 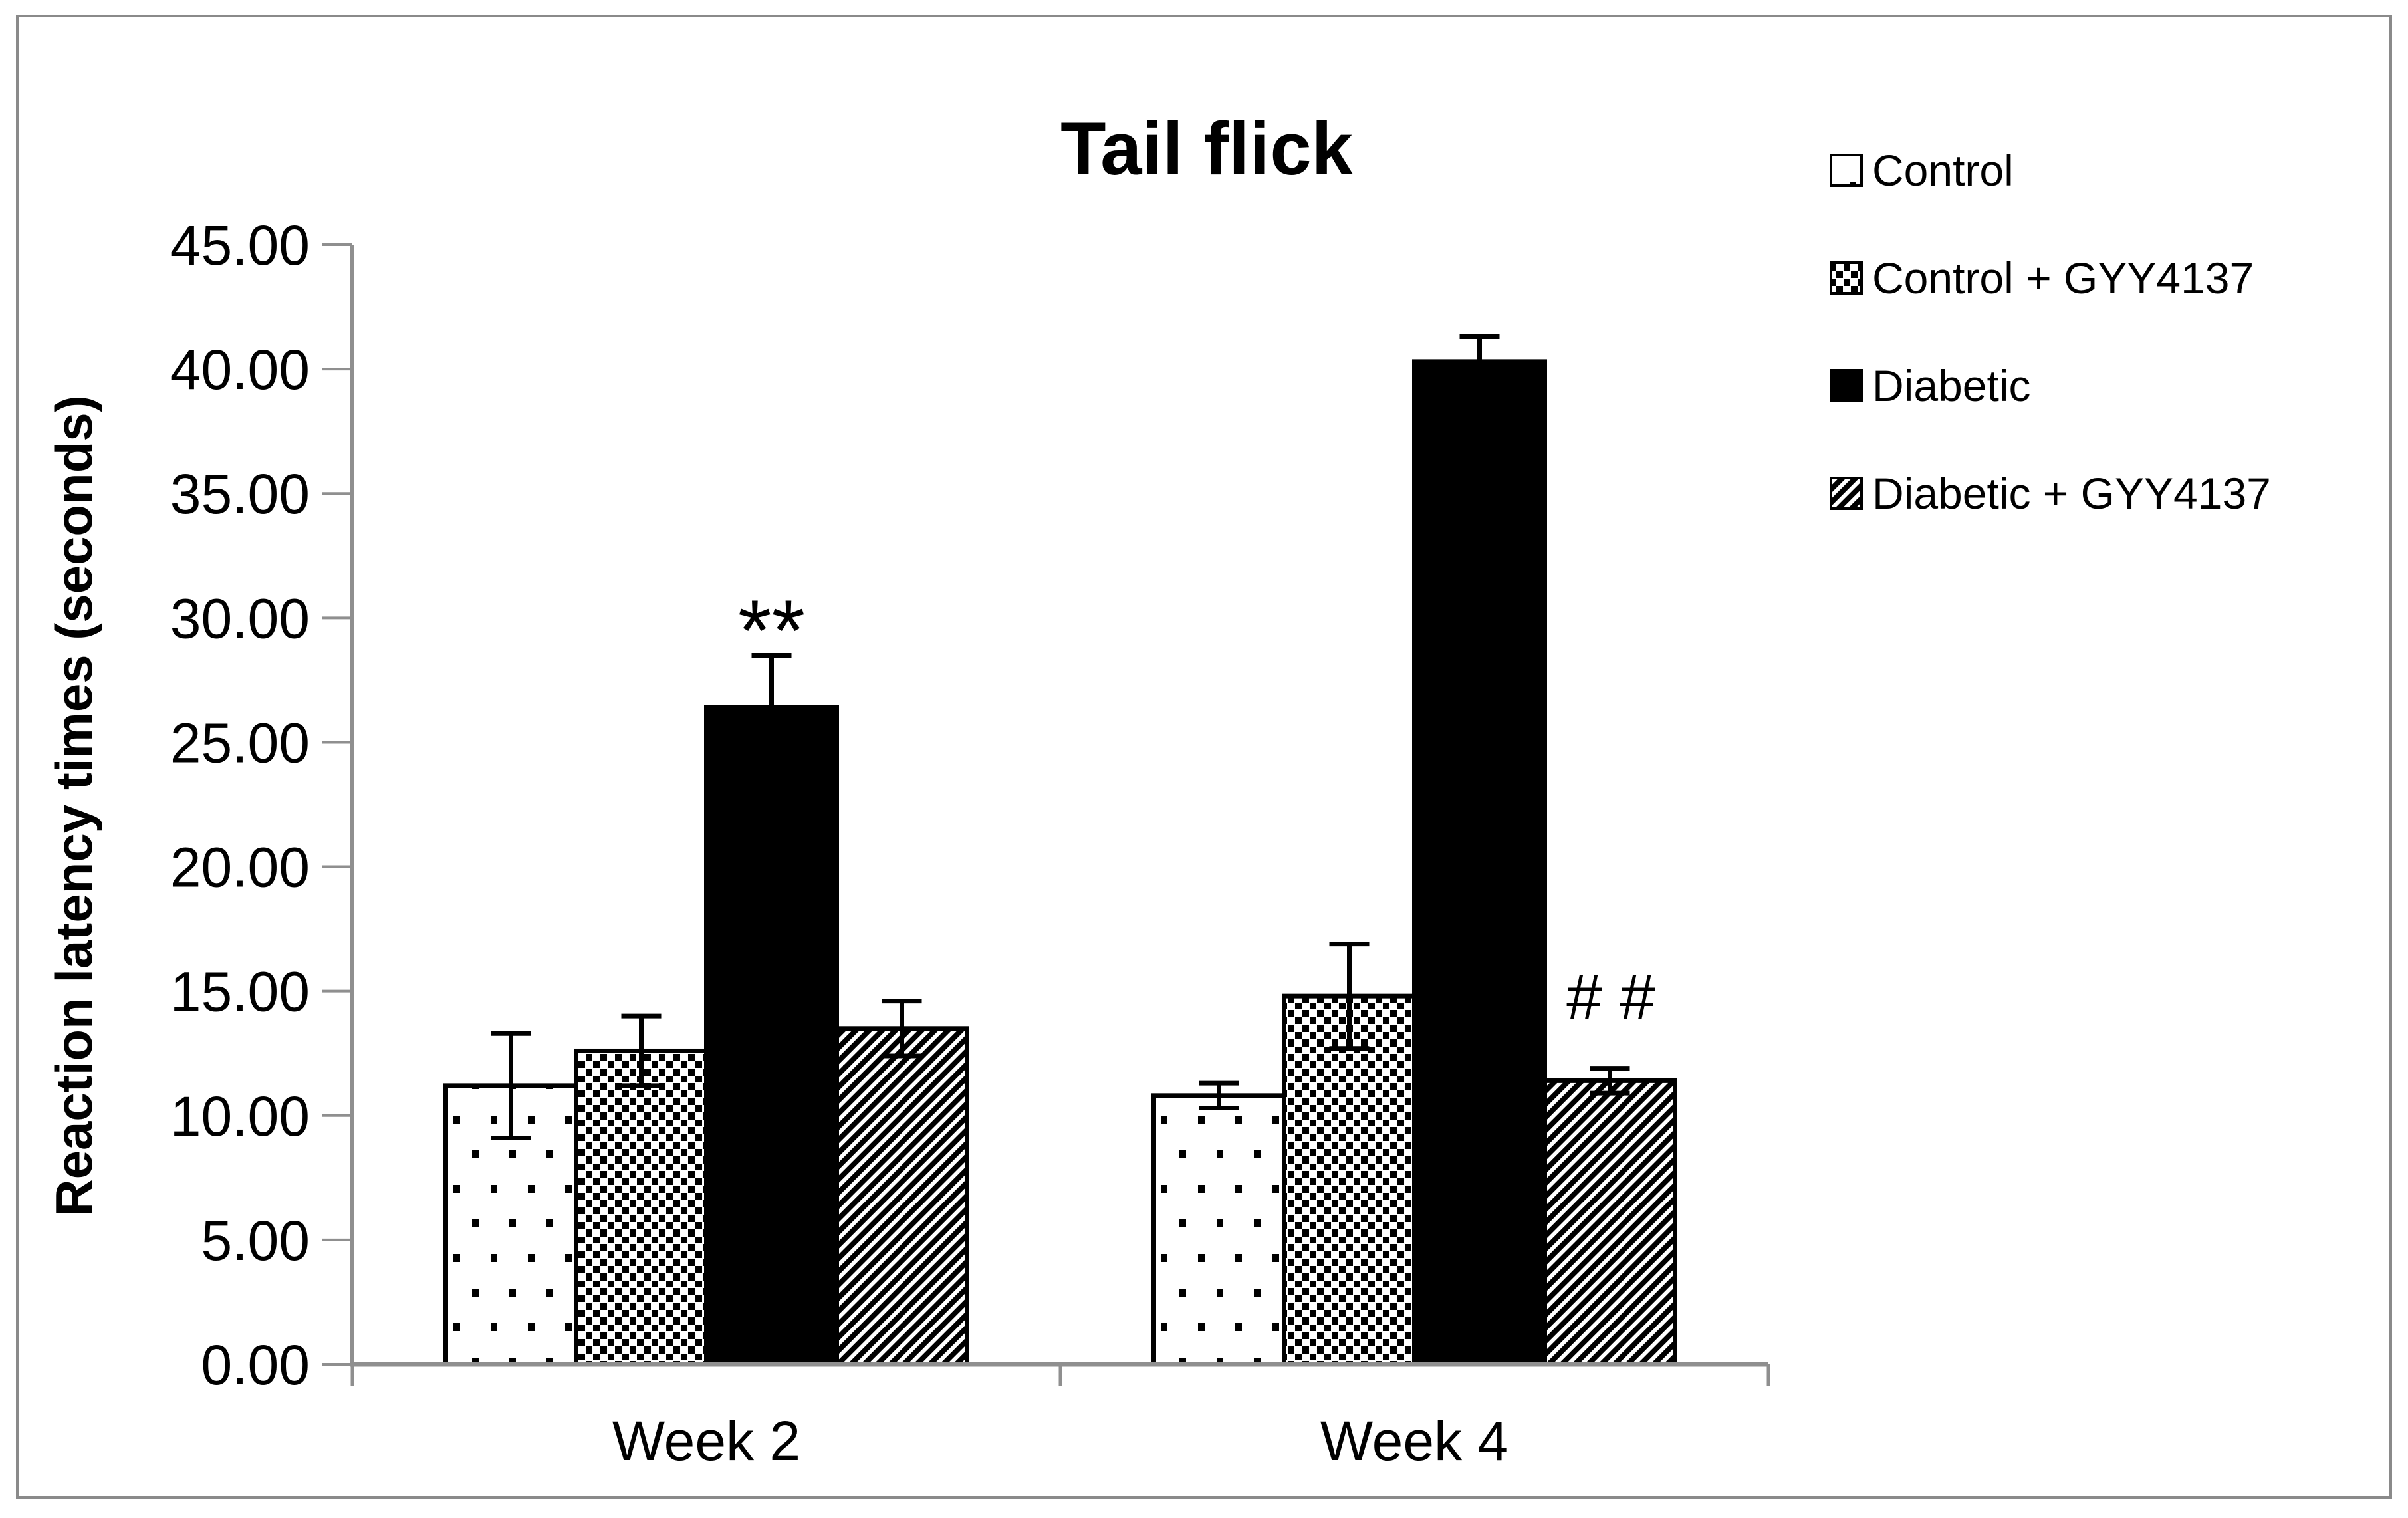 I want to click on bar-week-4-diabetic-gyy4137, so click(x=1609, y=1222).